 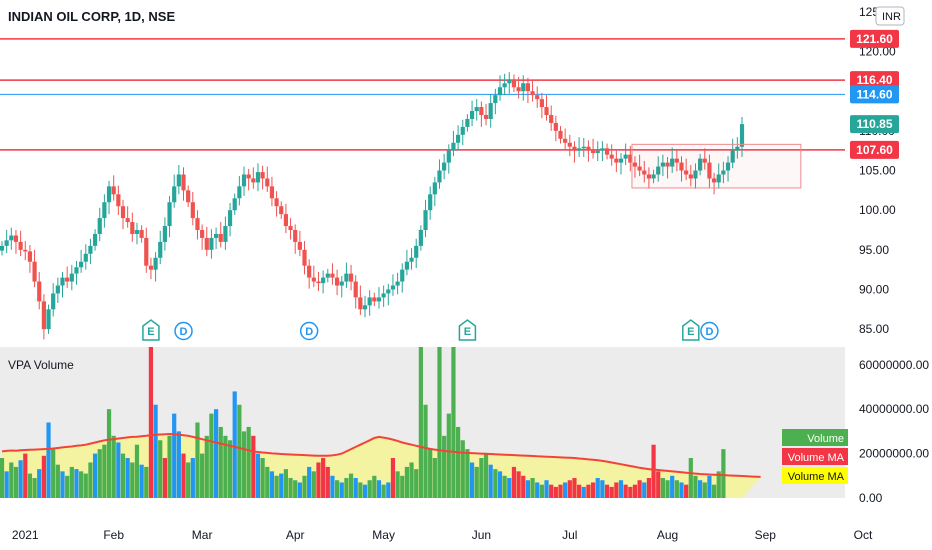 I want to click on price-tag: 110.85, so click(x=874, y=124).